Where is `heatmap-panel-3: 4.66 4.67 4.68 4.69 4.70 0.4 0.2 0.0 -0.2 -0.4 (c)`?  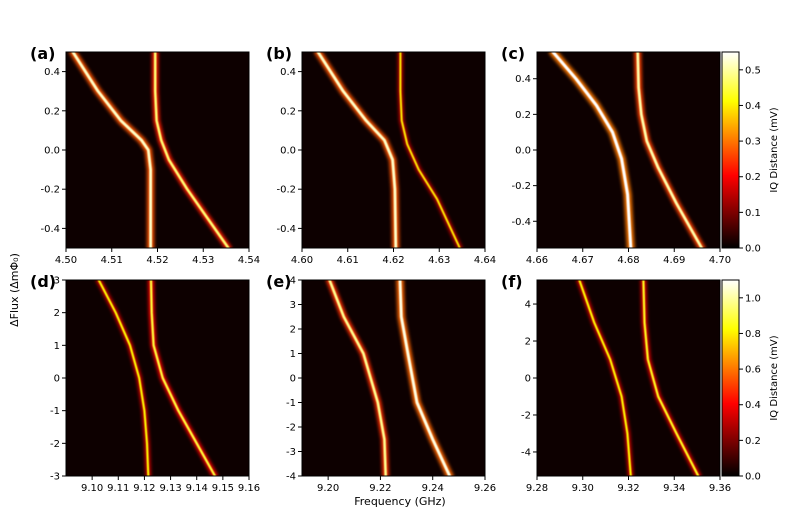 heatmap-panel-3: 4.66 4.67 4.68 4.69 4.70 0.4 0.2 0.0 -0.2 -0.4 (c) is located at coordinates (616, 155).